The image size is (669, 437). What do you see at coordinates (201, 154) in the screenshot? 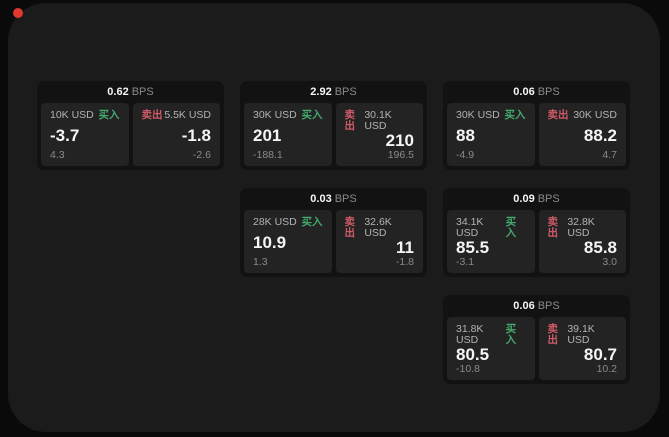
I see `sell-sub-value: -2.6` at bounding box center [201, 154].